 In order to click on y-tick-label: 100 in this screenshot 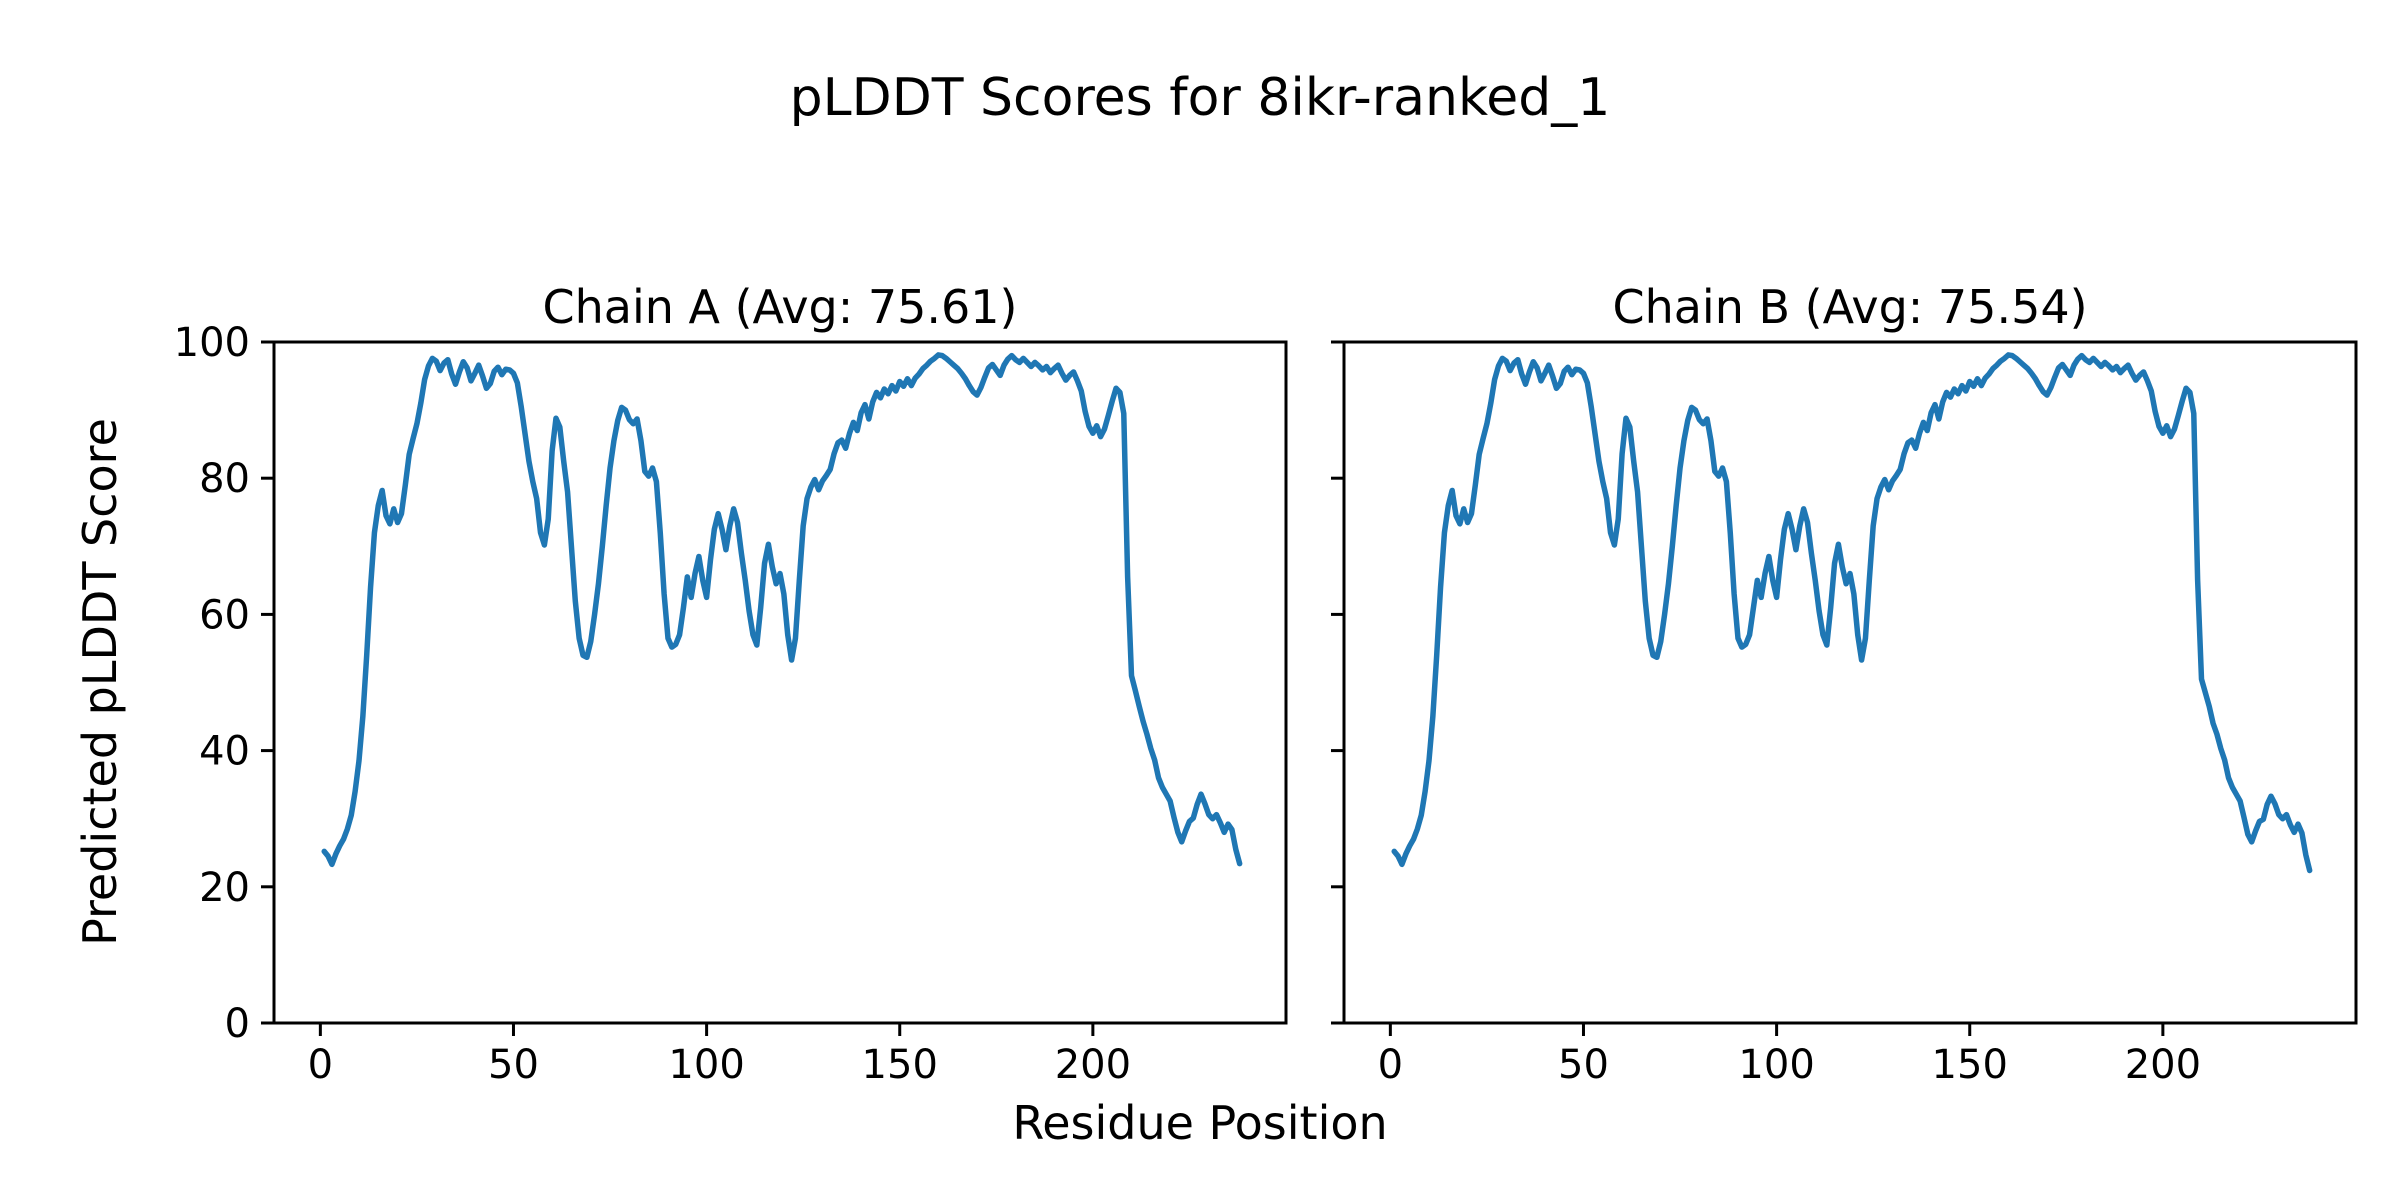, I will do `click(212, 343)`.